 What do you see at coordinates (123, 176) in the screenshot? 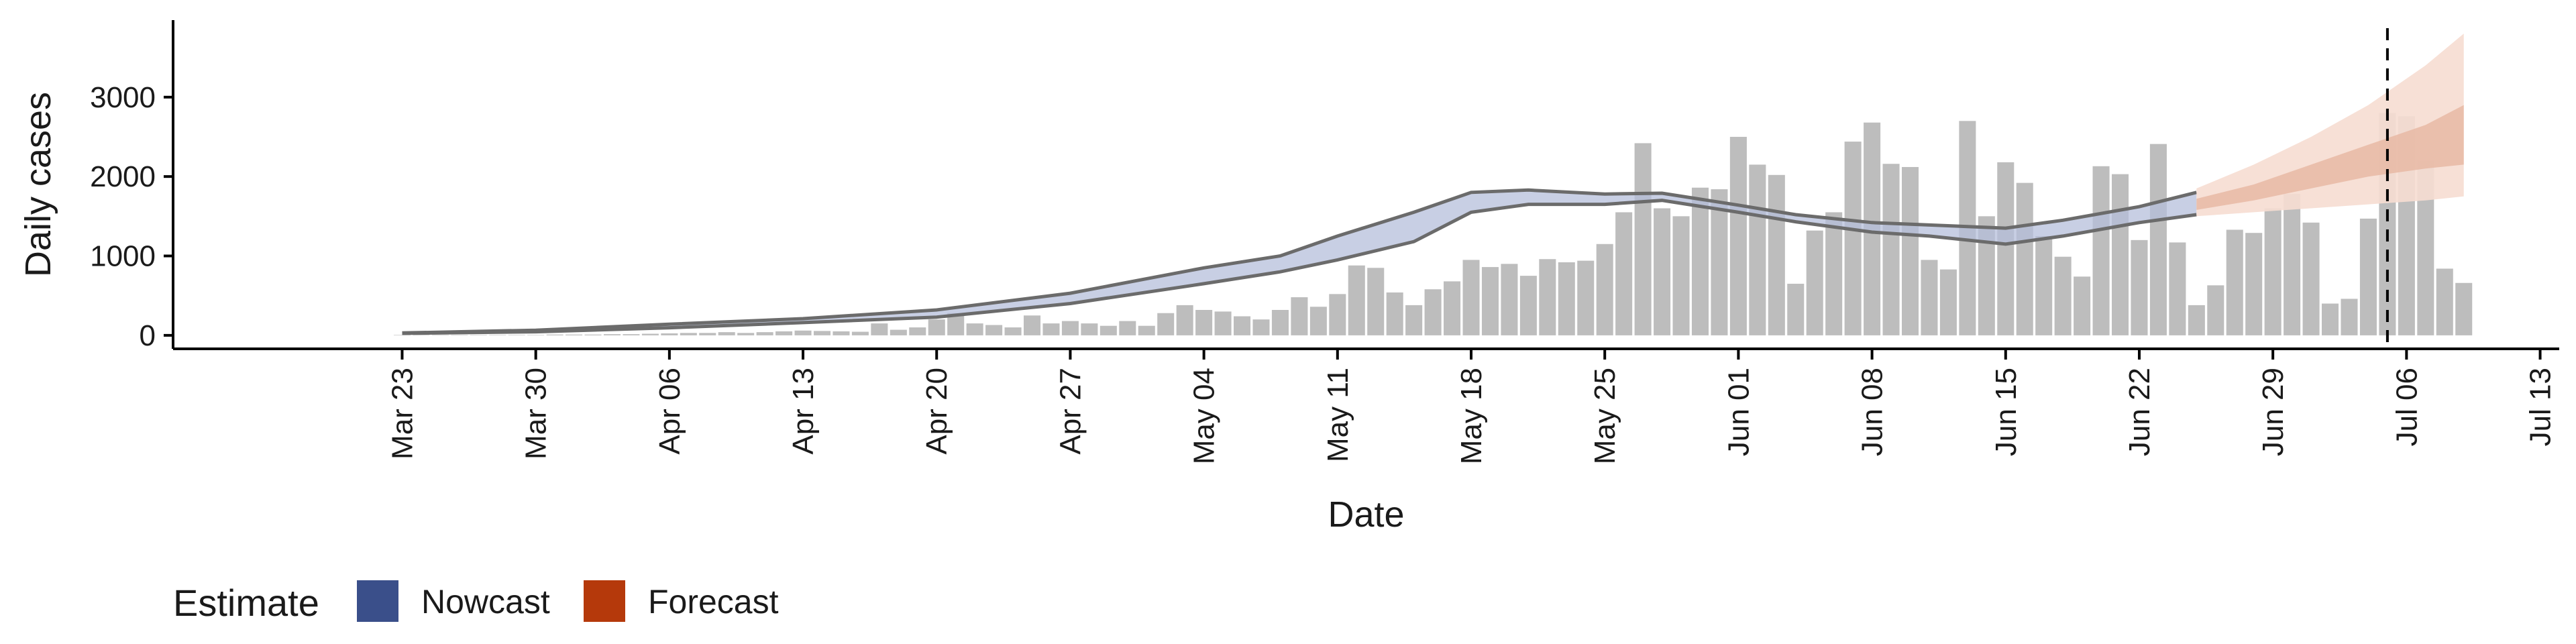
I see `y-tick-label: 2000` at bounding box center [123, 176].